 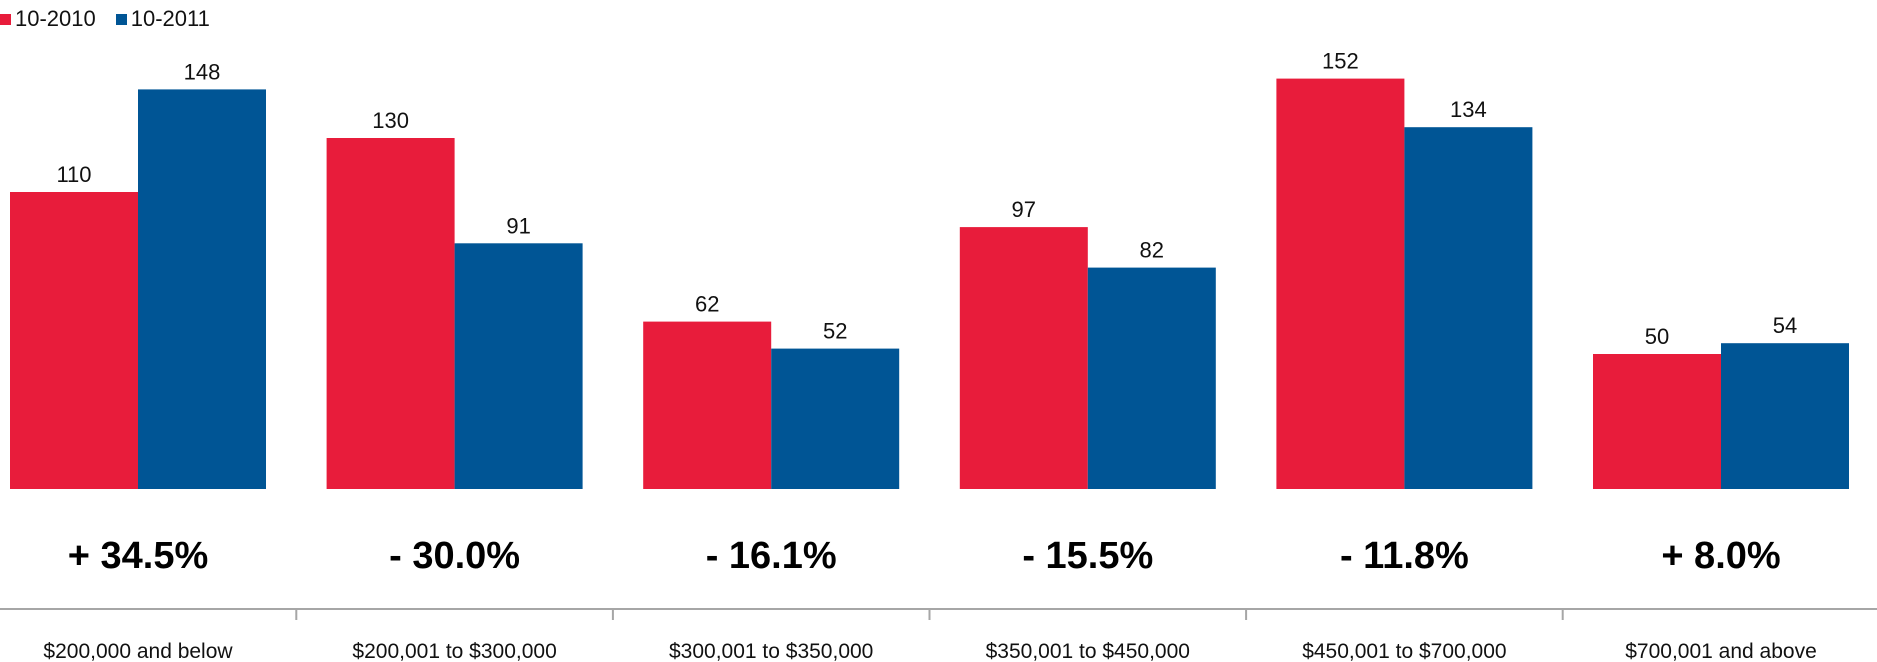 I want to click on legend: 10-2010 10-2011, so click(x=115, y=19).